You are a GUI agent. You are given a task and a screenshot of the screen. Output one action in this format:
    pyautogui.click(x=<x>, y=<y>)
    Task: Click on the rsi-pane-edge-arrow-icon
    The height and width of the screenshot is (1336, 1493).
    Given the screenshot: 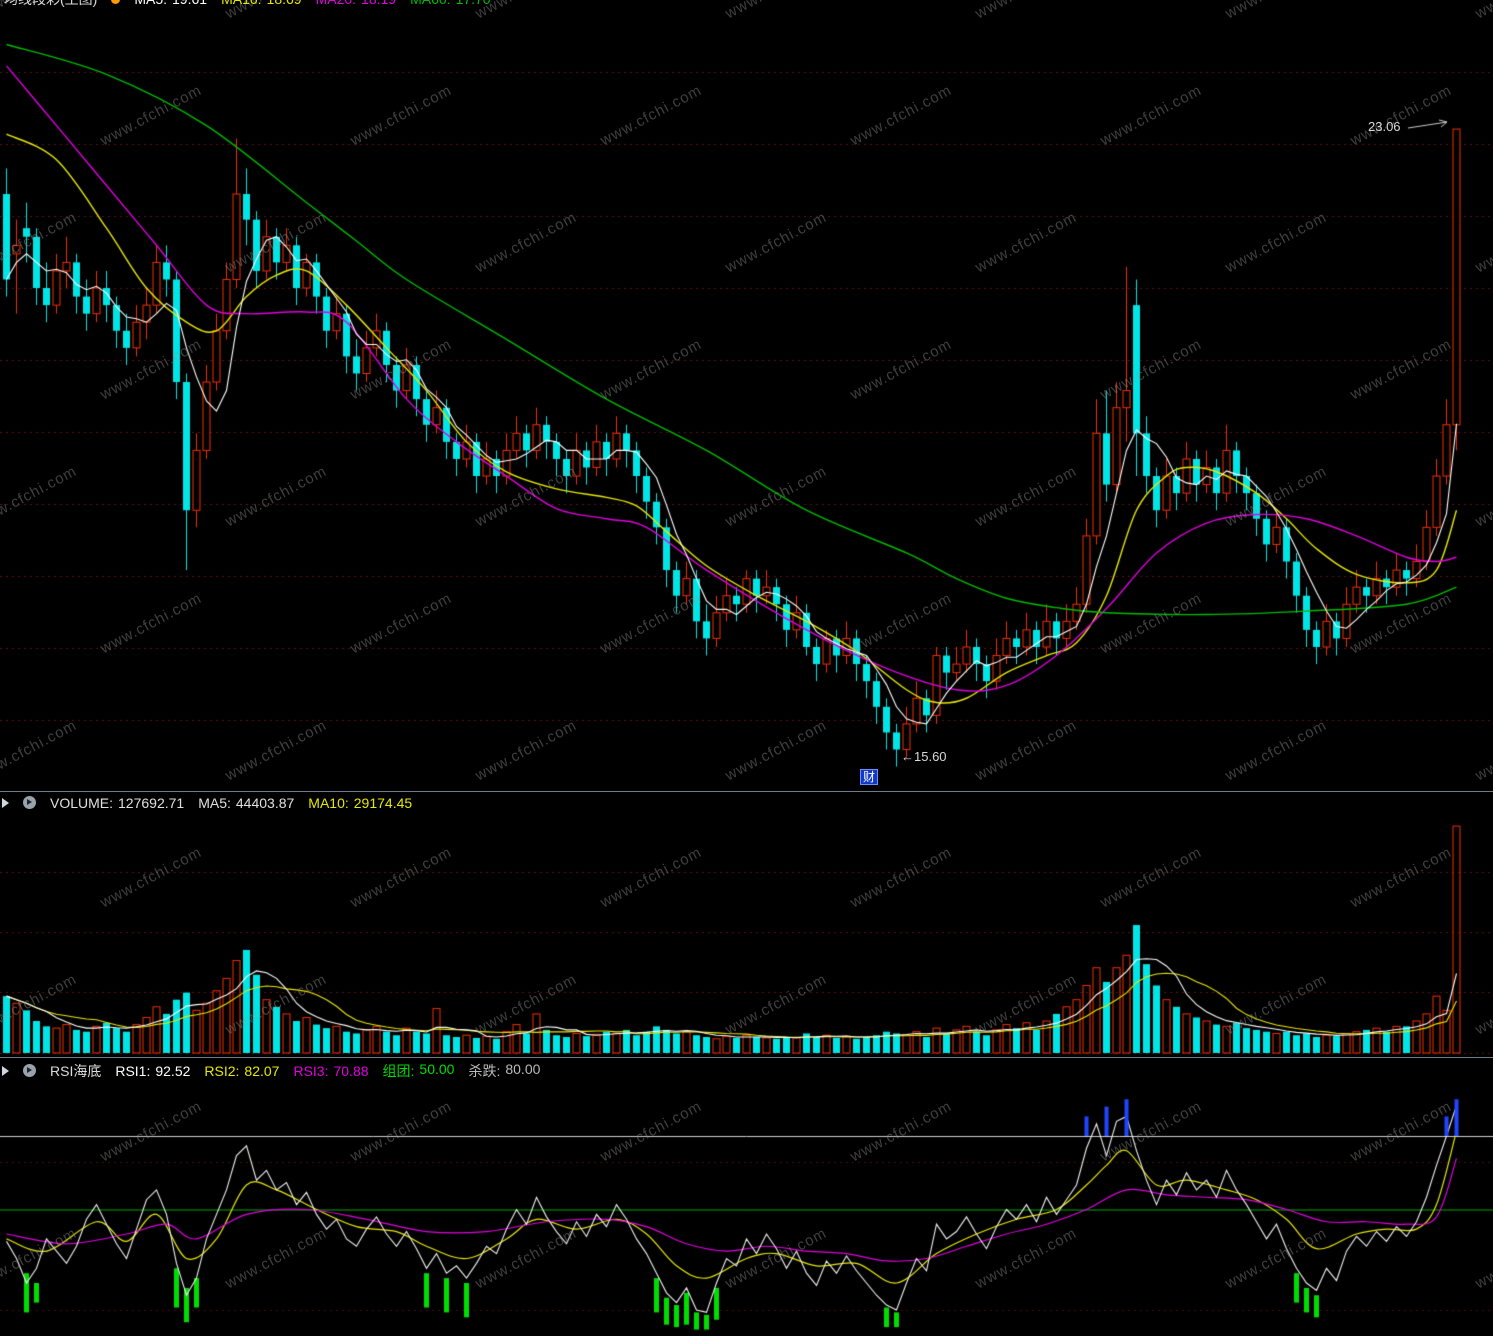 What is the action you would take?
    pyautogui.click(x=5, y=1070)
    